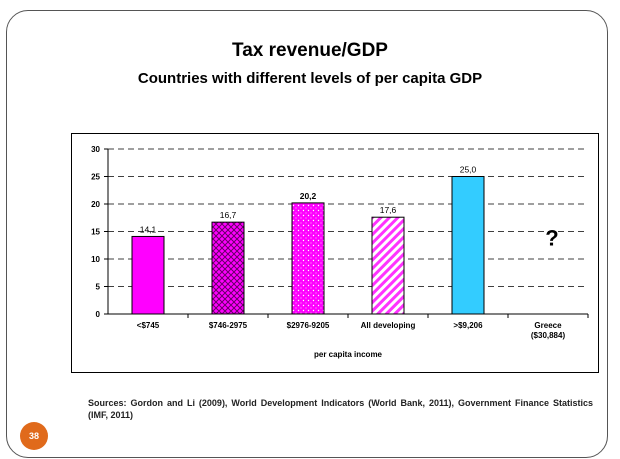 The width and height of the screenshot is (620, 459). What do you see at coordinates (228, 325) in the screenshot?
I see `x-category-label: $746-2975` at bounding box center [228, 325].